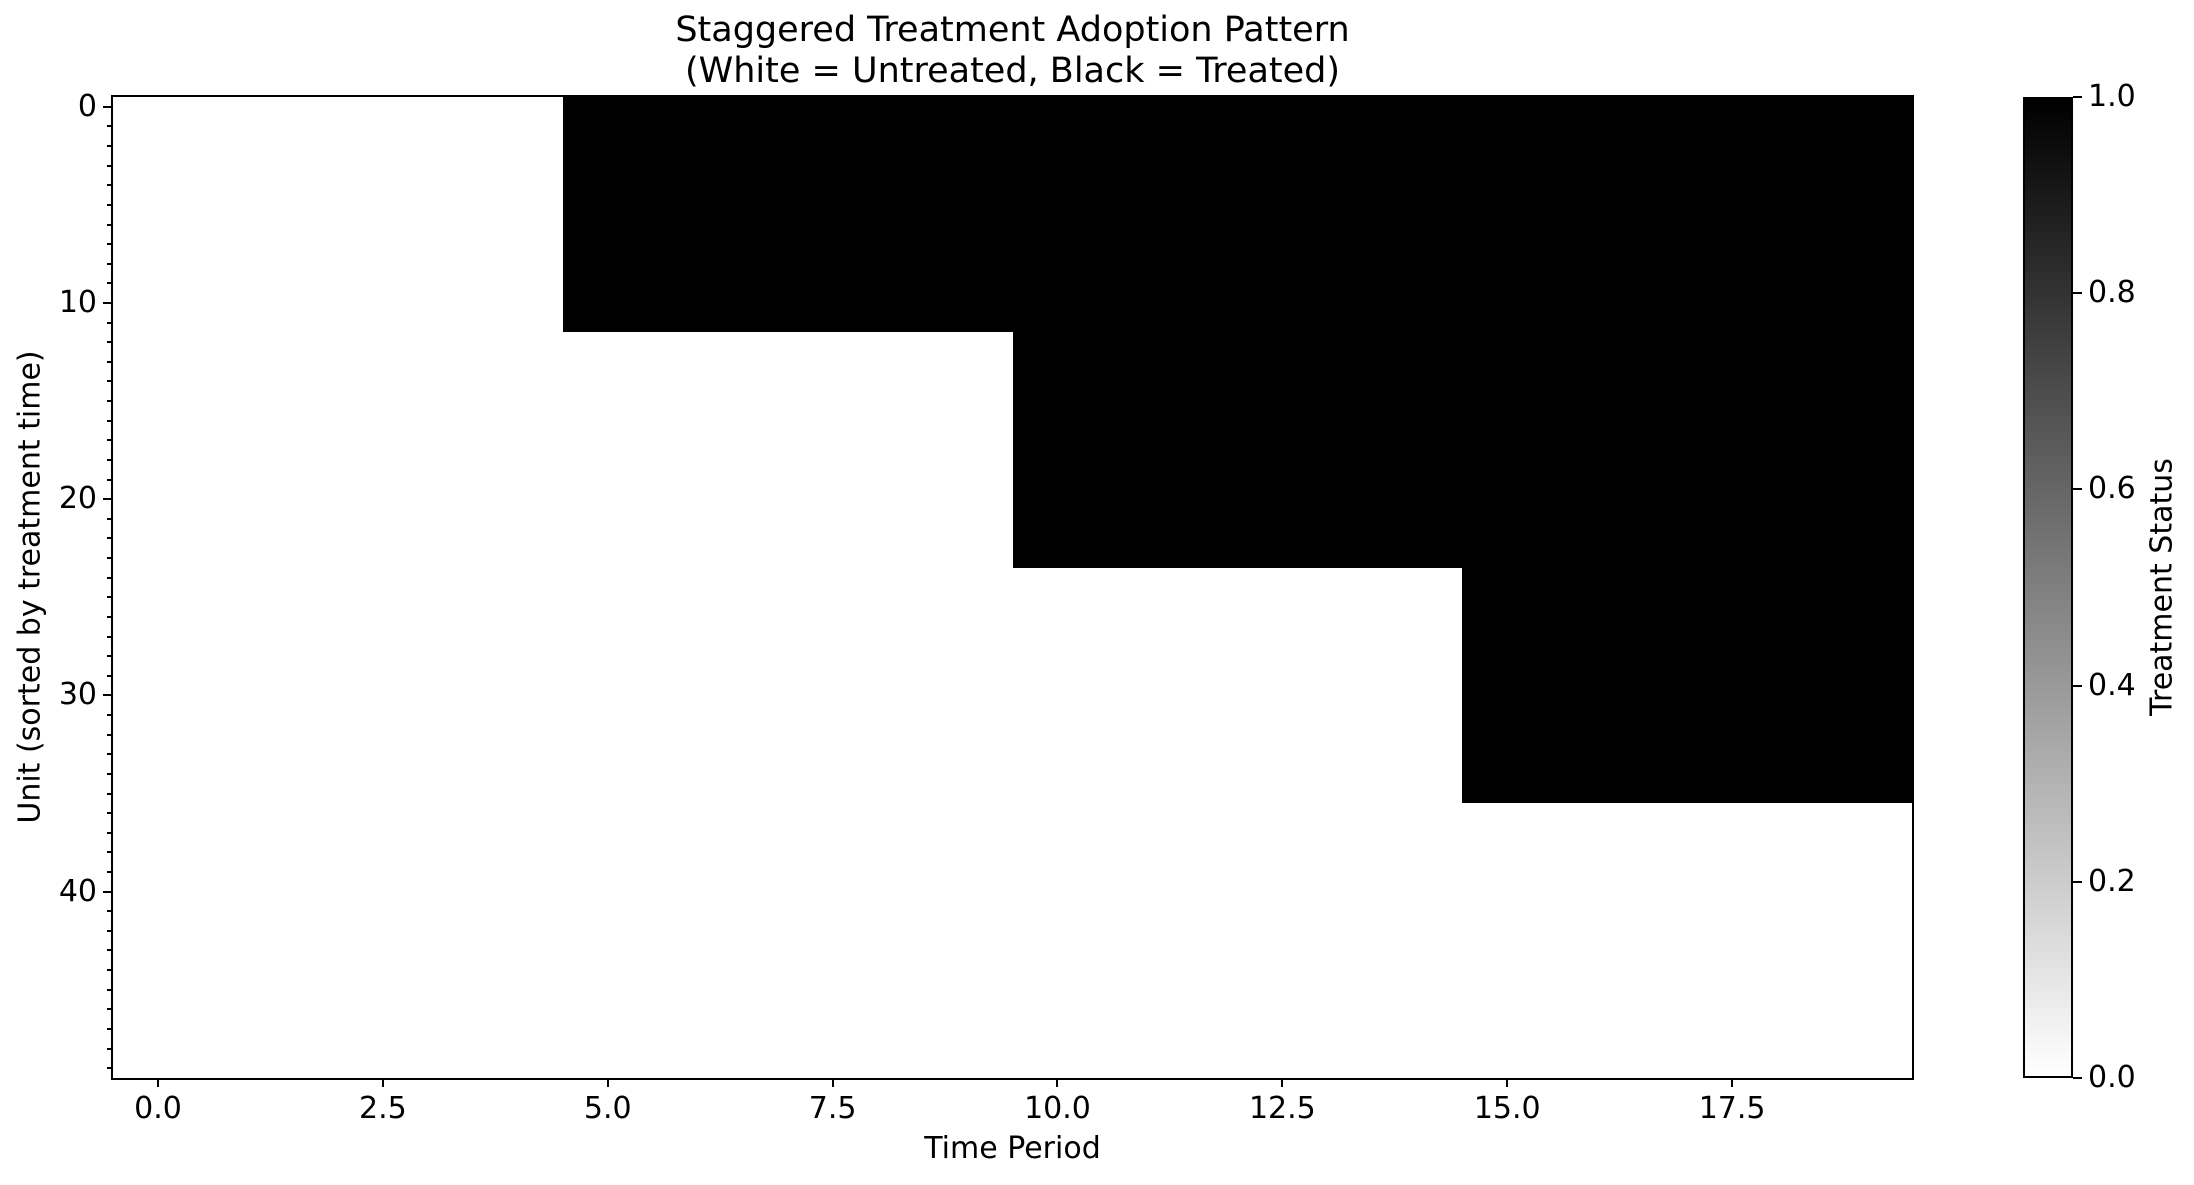 The height and width of the screenshot is (1185, 2194). I want to click on colorbar-tick-label: 0.2, so click(2112, 881).